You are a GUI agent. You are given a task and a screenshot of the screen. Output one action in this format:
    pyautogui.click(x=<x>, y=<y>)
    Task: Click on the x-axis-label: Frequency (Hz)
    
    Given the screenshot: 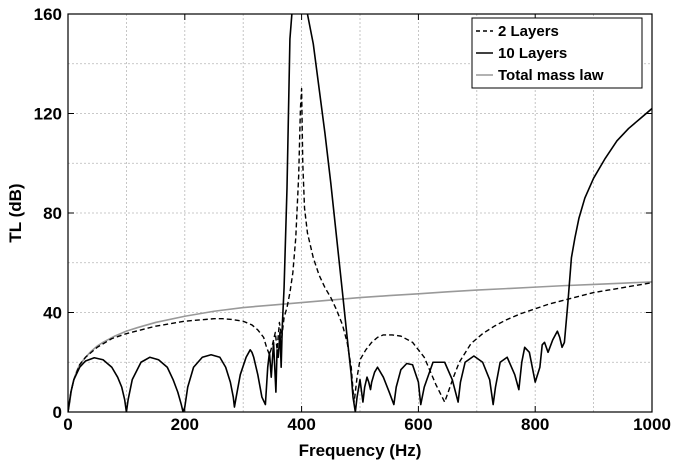 What is the action you would take?
    pyautogui.click(x=360, y=450)
    